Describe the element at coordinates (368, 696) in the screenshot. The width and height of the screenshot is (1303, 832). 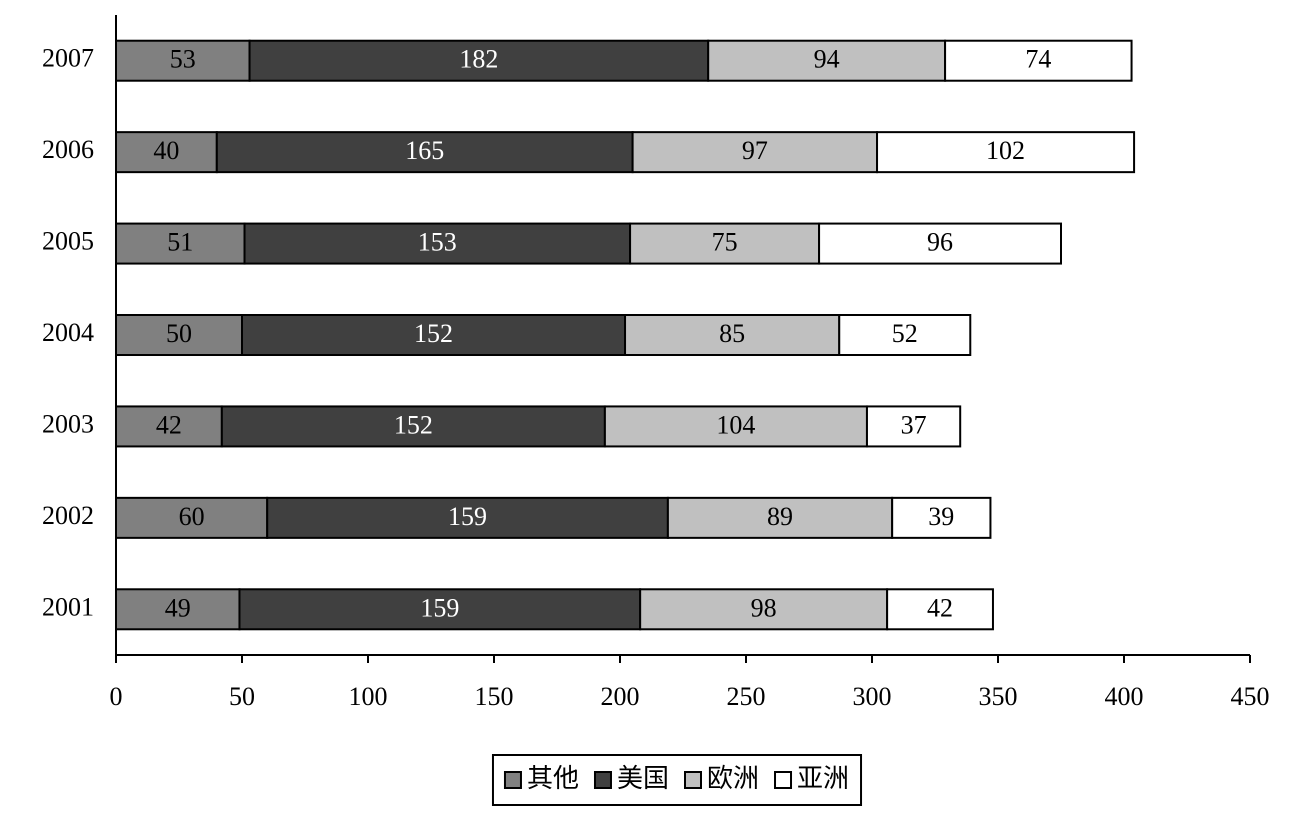
I see `x-tick-label: 100` at that location.